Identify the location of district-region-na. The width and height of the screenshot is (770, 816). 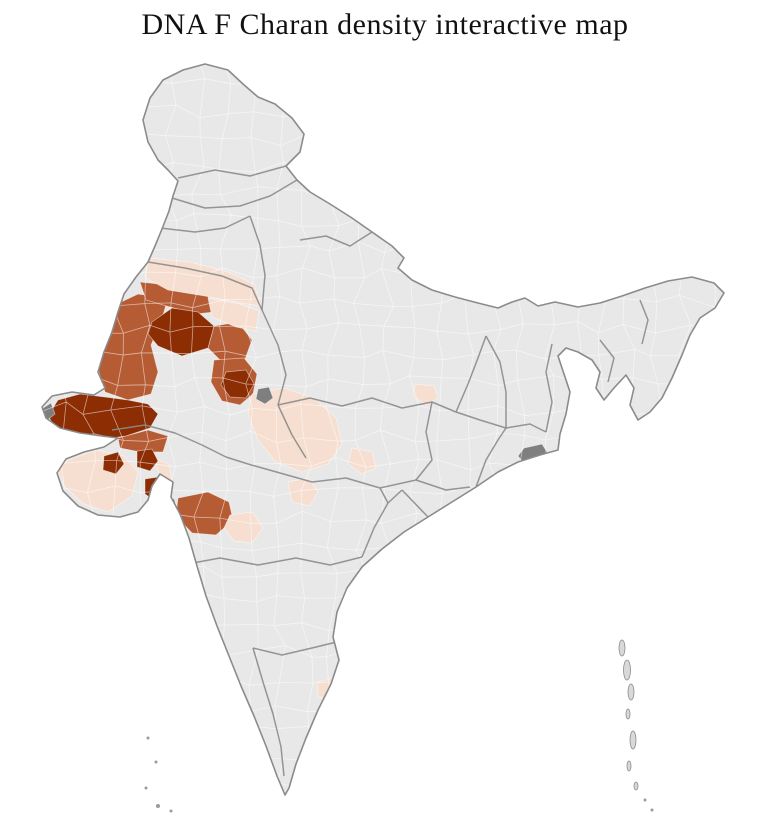
(264, 395).